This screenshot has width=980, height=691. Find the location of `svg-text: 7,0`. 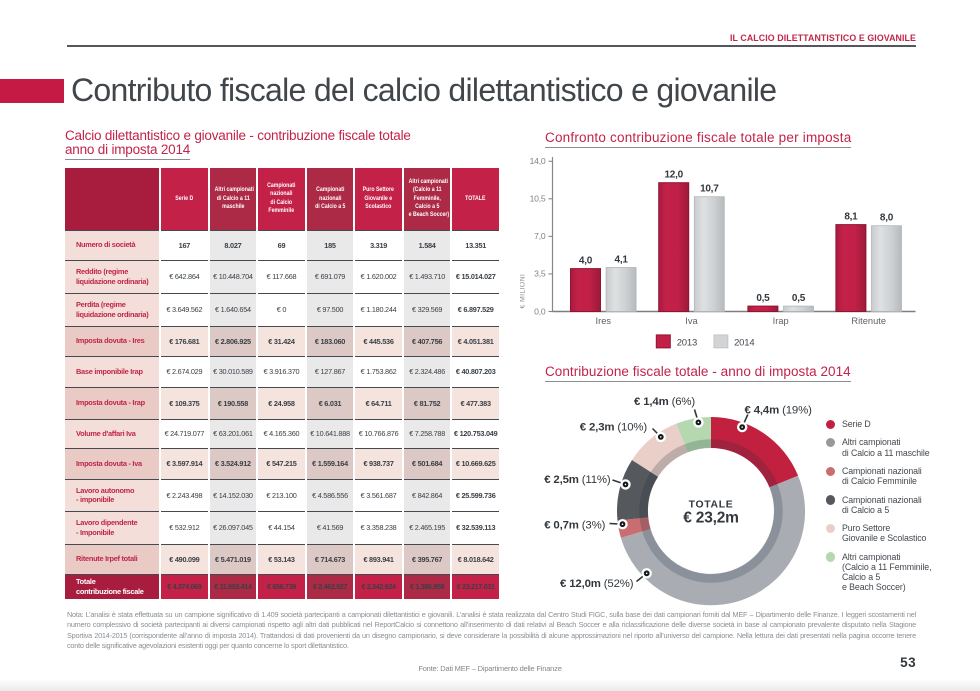

svg-text: 7,0 is located at coordinates (540, 236).